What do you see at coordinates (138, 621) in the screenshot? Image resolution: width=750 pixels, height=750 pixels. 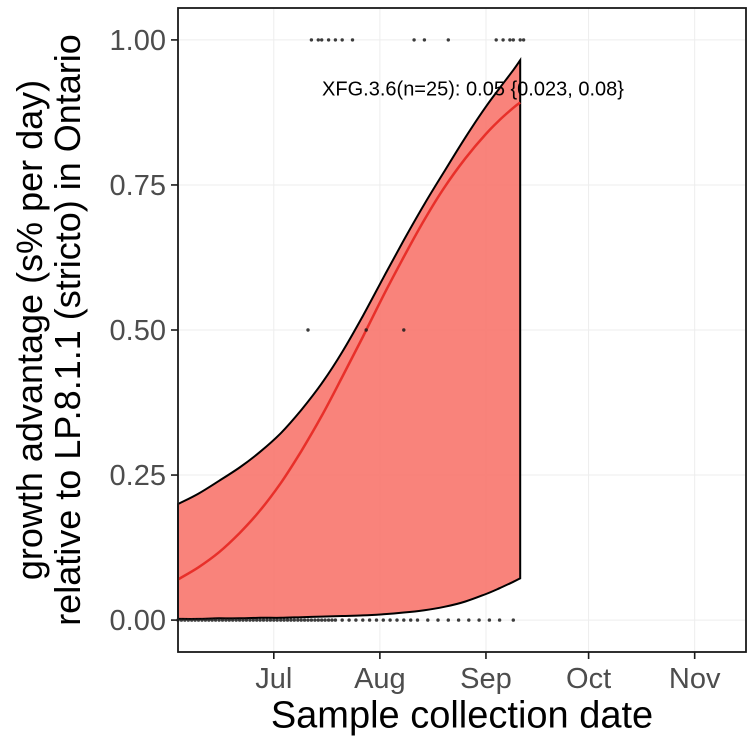 I see `y-tick-label: 0.00` at bounding box center [138, 621].